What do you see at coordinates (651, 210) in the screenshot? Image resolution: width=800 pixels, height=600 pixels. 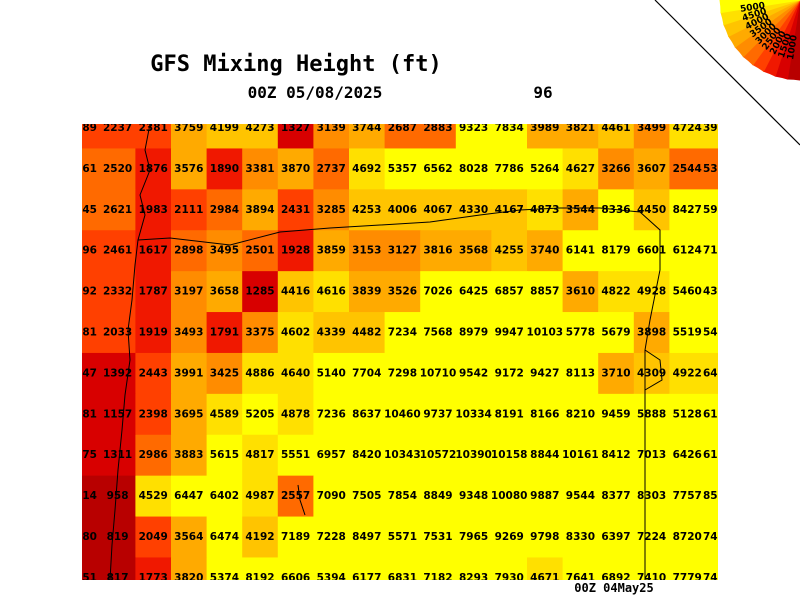 I see `grid-value: 4450` at bounding box center [651, 210].